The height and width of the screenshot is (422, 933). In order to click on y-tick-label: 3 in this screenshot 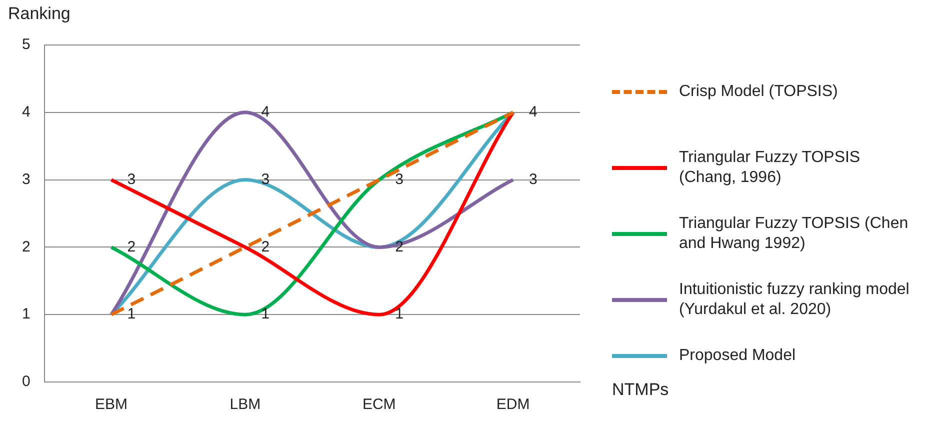, I will do `click(26, 179)`.